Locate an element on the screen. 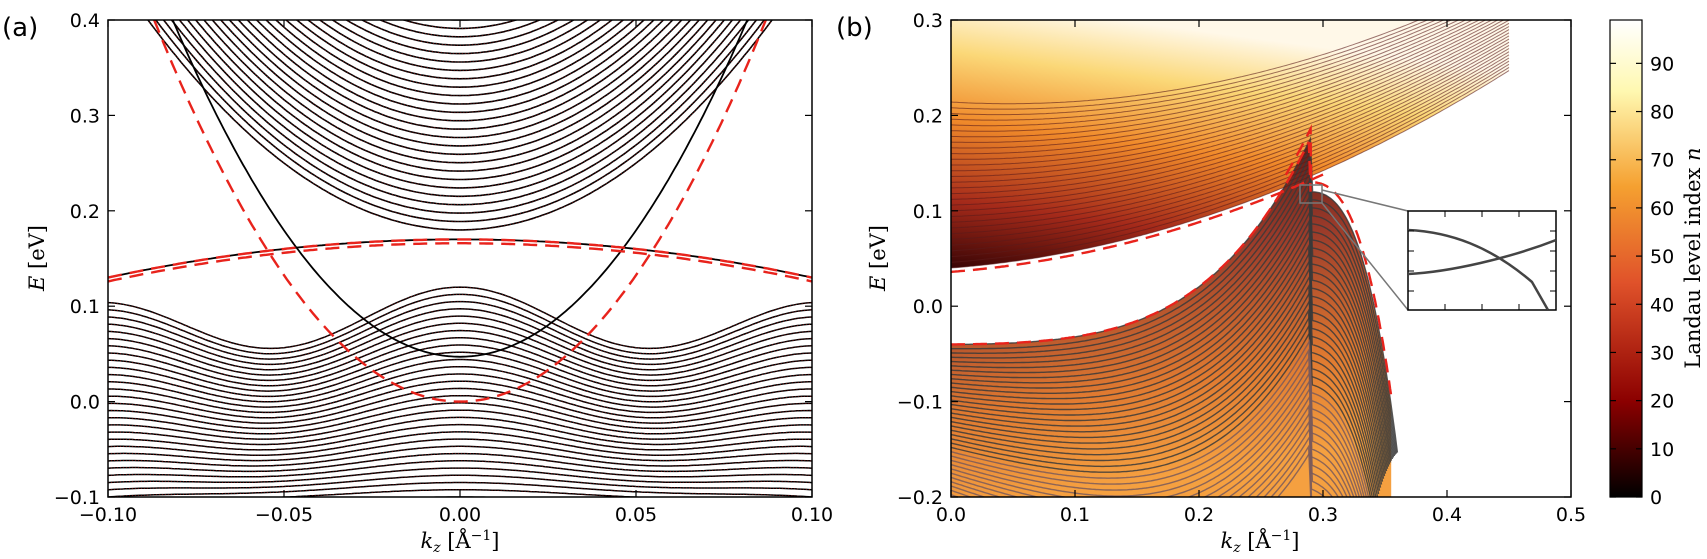 The width and height of the screenshot is (1707, 559). x-tick-label: 0.10 is located at coordinates (812, 515).